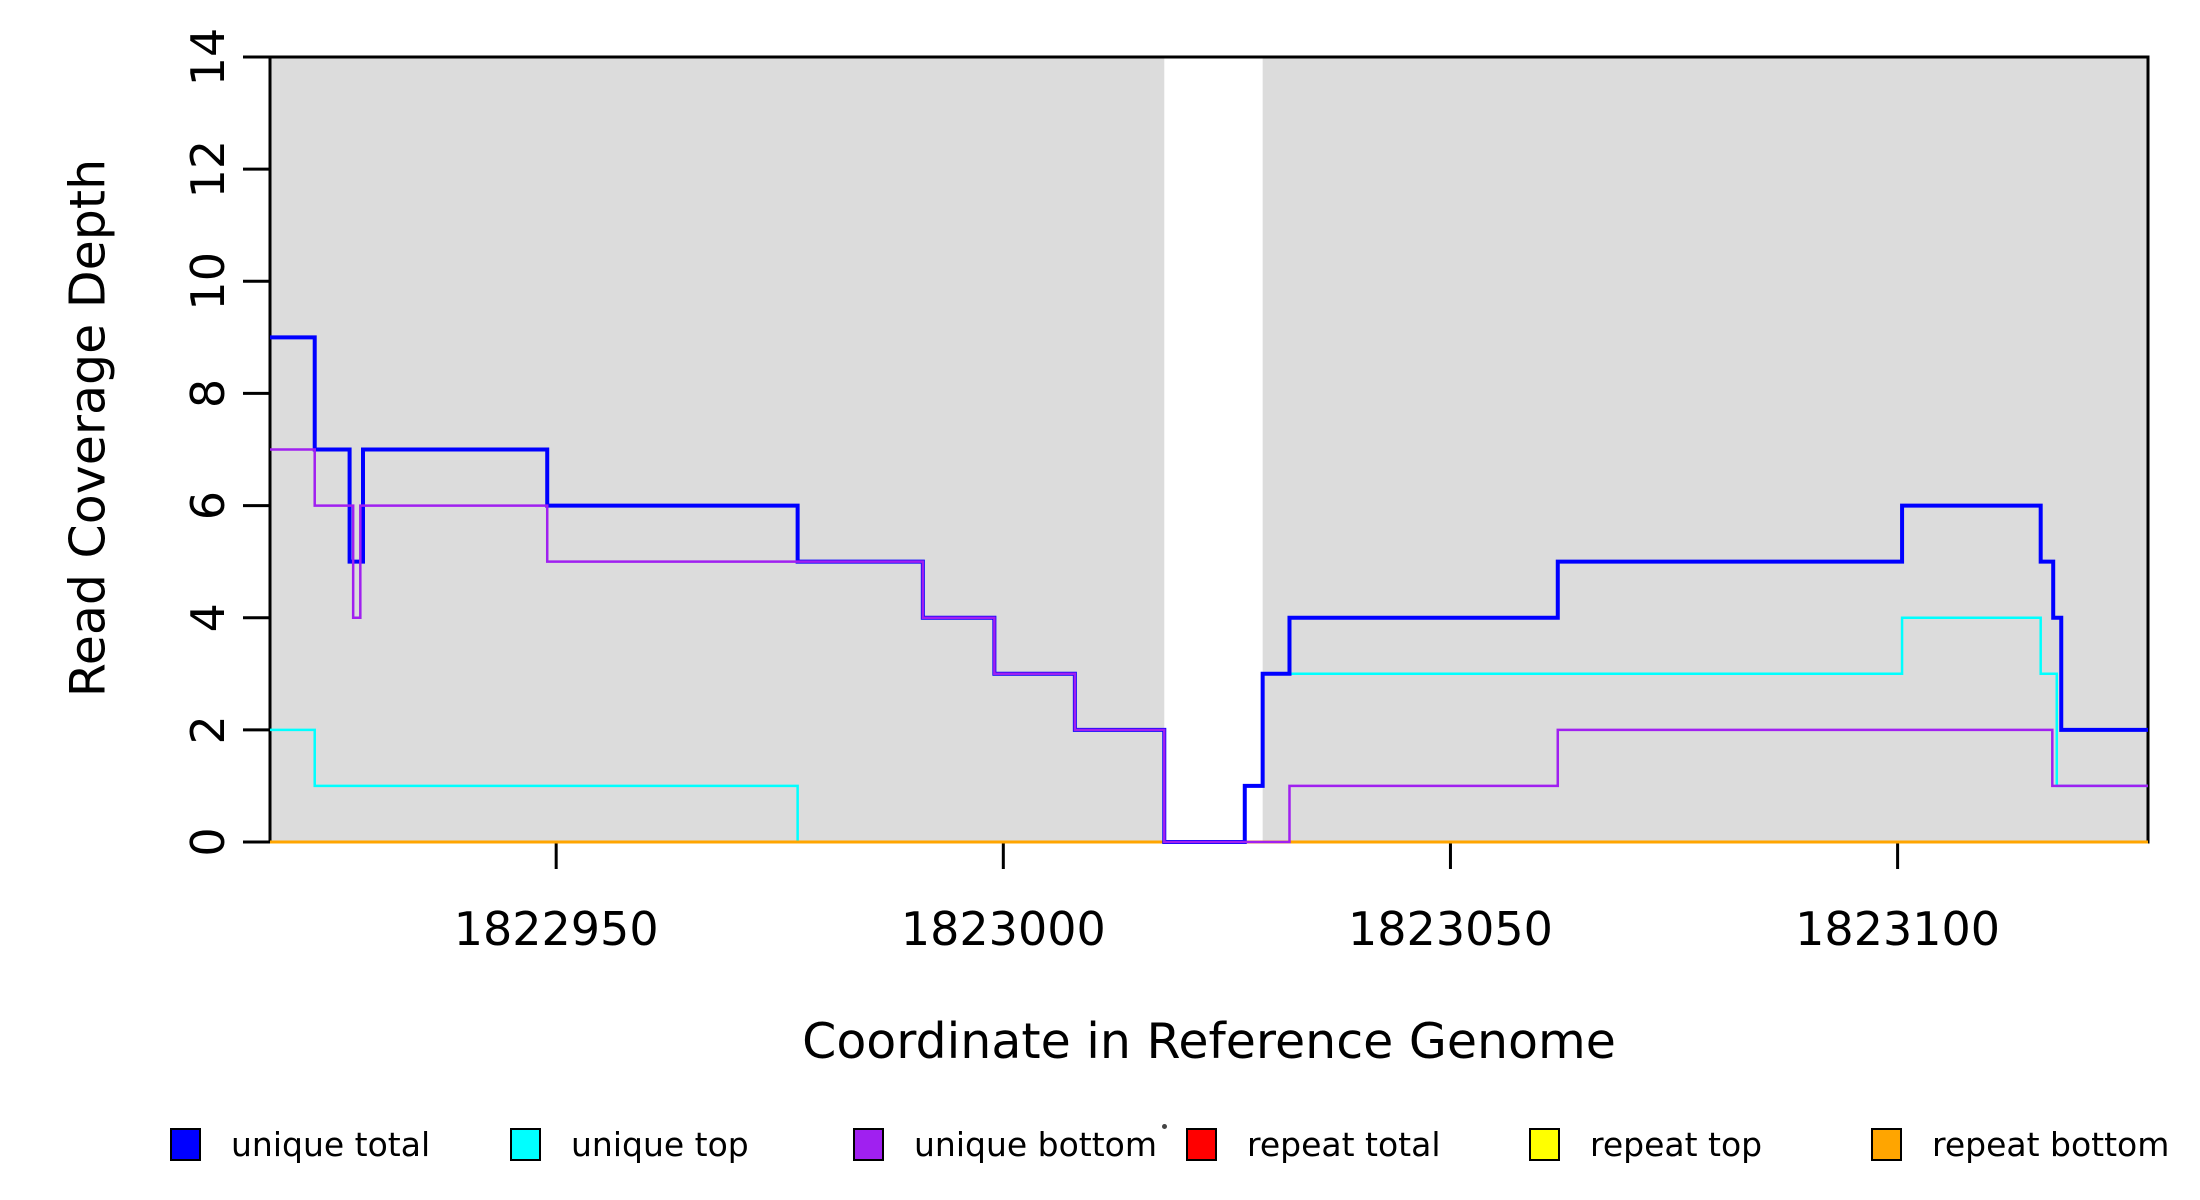  I want to click on legend-swatch-repeat-bottom, so click(1886, 1144).